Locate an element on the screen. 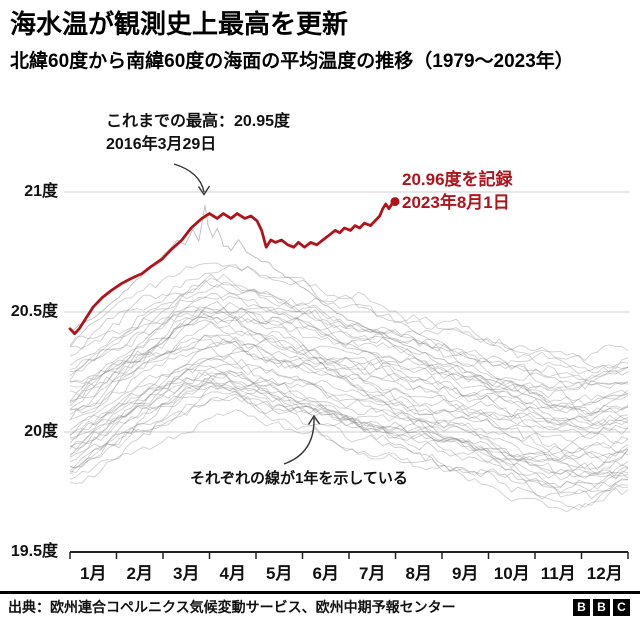 The width and height of the screenshot is (640, 620). x-tick-label: 12月 is located at coordinates (604, 573).